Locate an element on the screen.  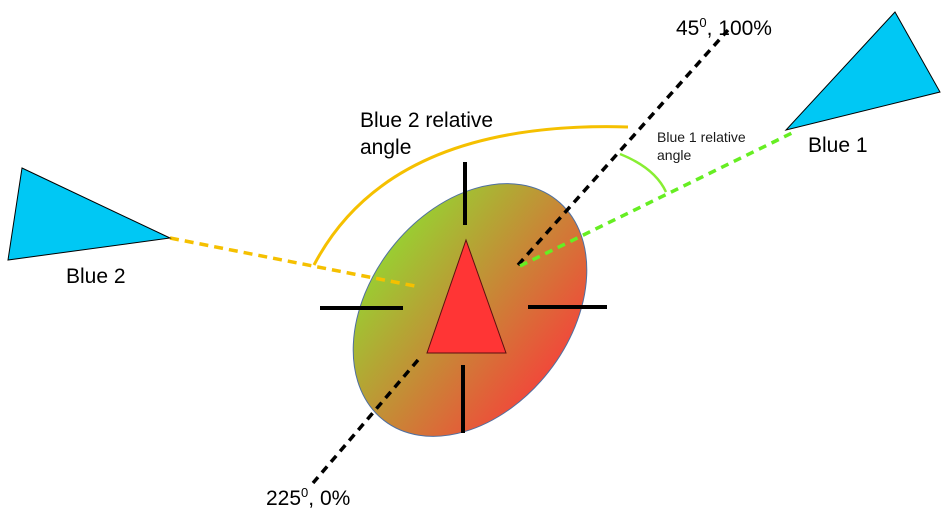
blue1-bearing-line is located at coordinates (656, 199).